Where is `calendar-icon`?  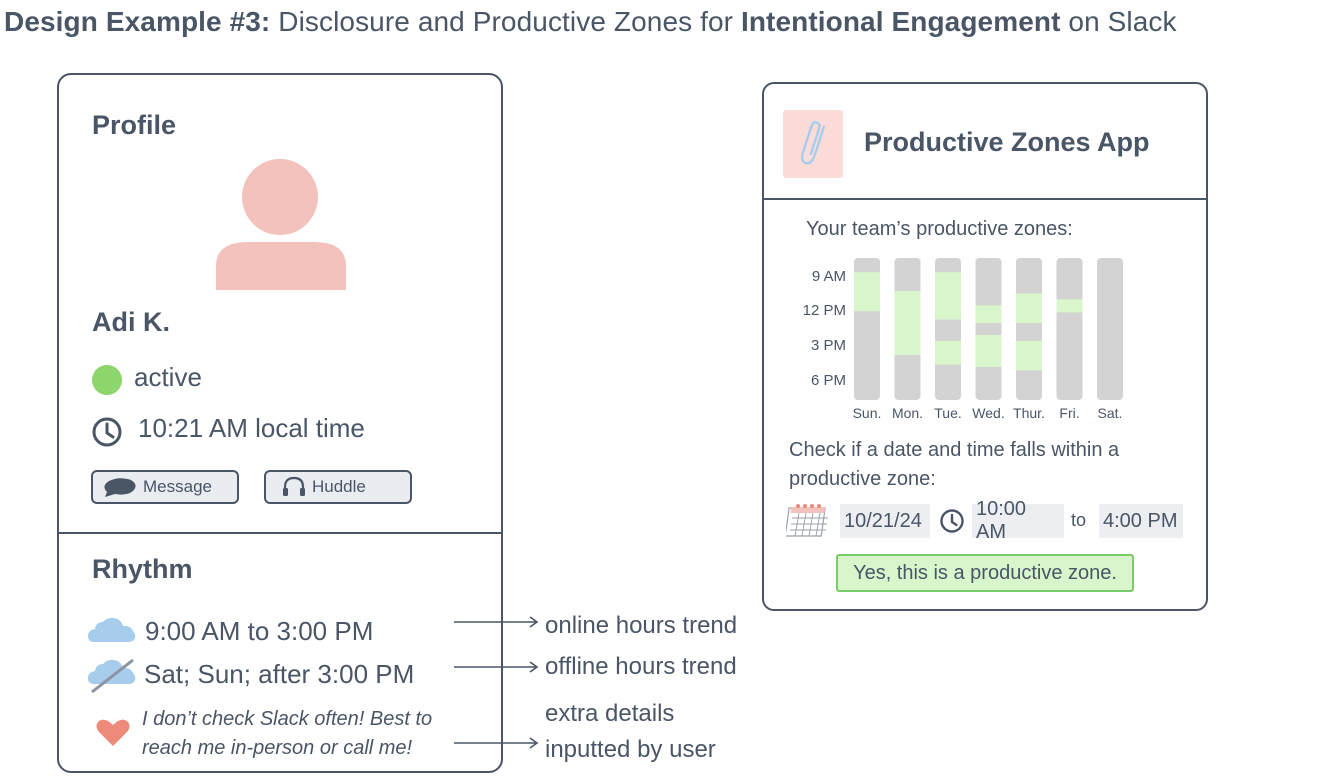 calendar-icon is located at coordinates (809, 521).